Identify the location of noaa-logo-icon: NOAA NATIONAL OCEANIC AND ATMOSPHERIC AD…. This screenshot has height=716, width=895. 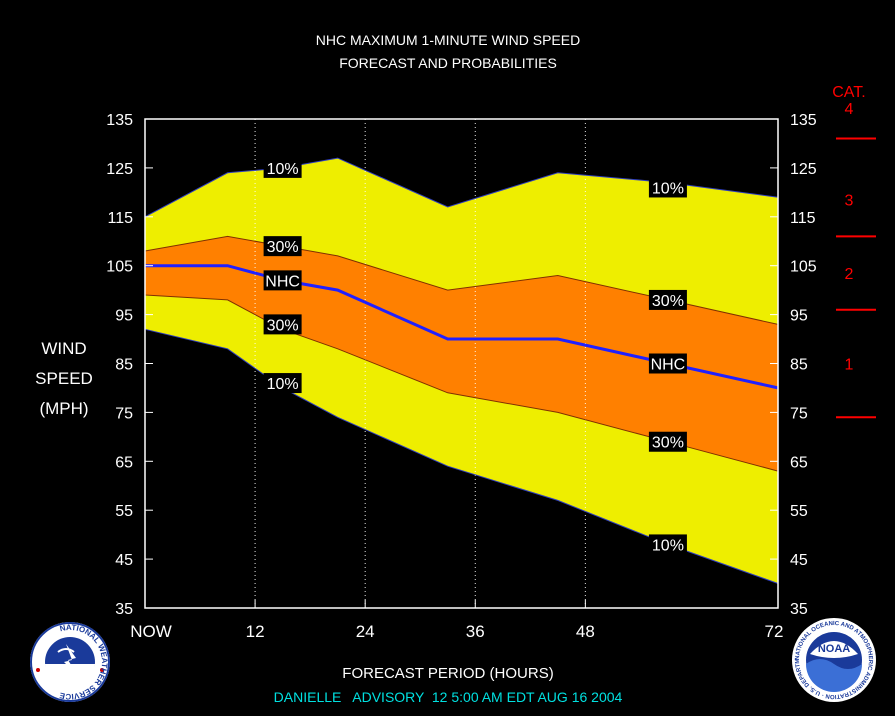
(834, 660).